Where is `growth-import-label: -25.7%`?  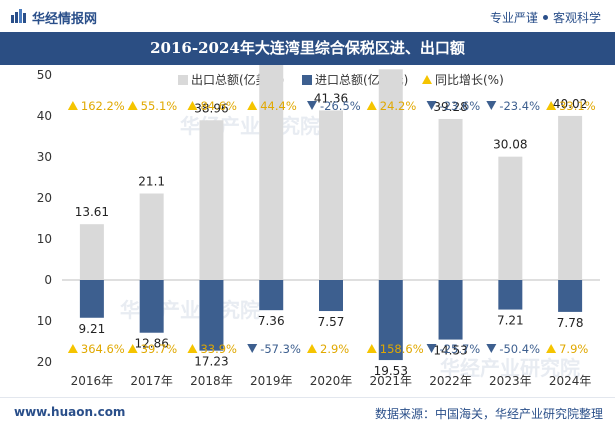
growth-import-label: -25.7% is located at coordinates (460, 349).